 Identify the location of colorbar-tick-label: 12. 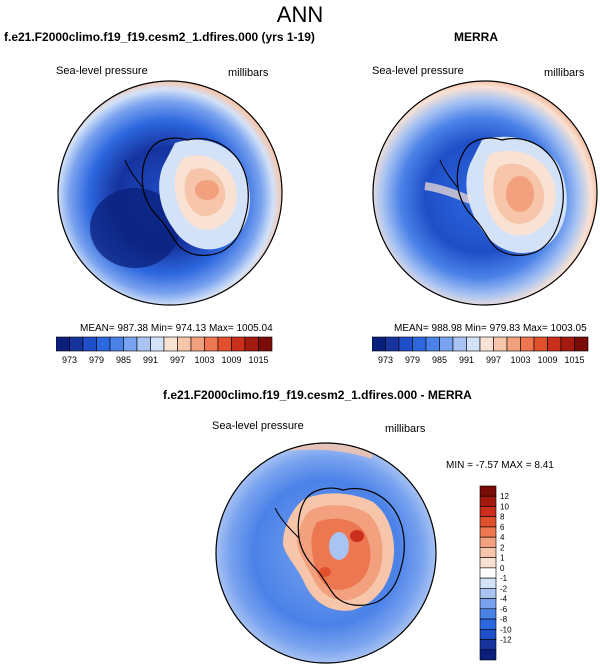
(504, 496).